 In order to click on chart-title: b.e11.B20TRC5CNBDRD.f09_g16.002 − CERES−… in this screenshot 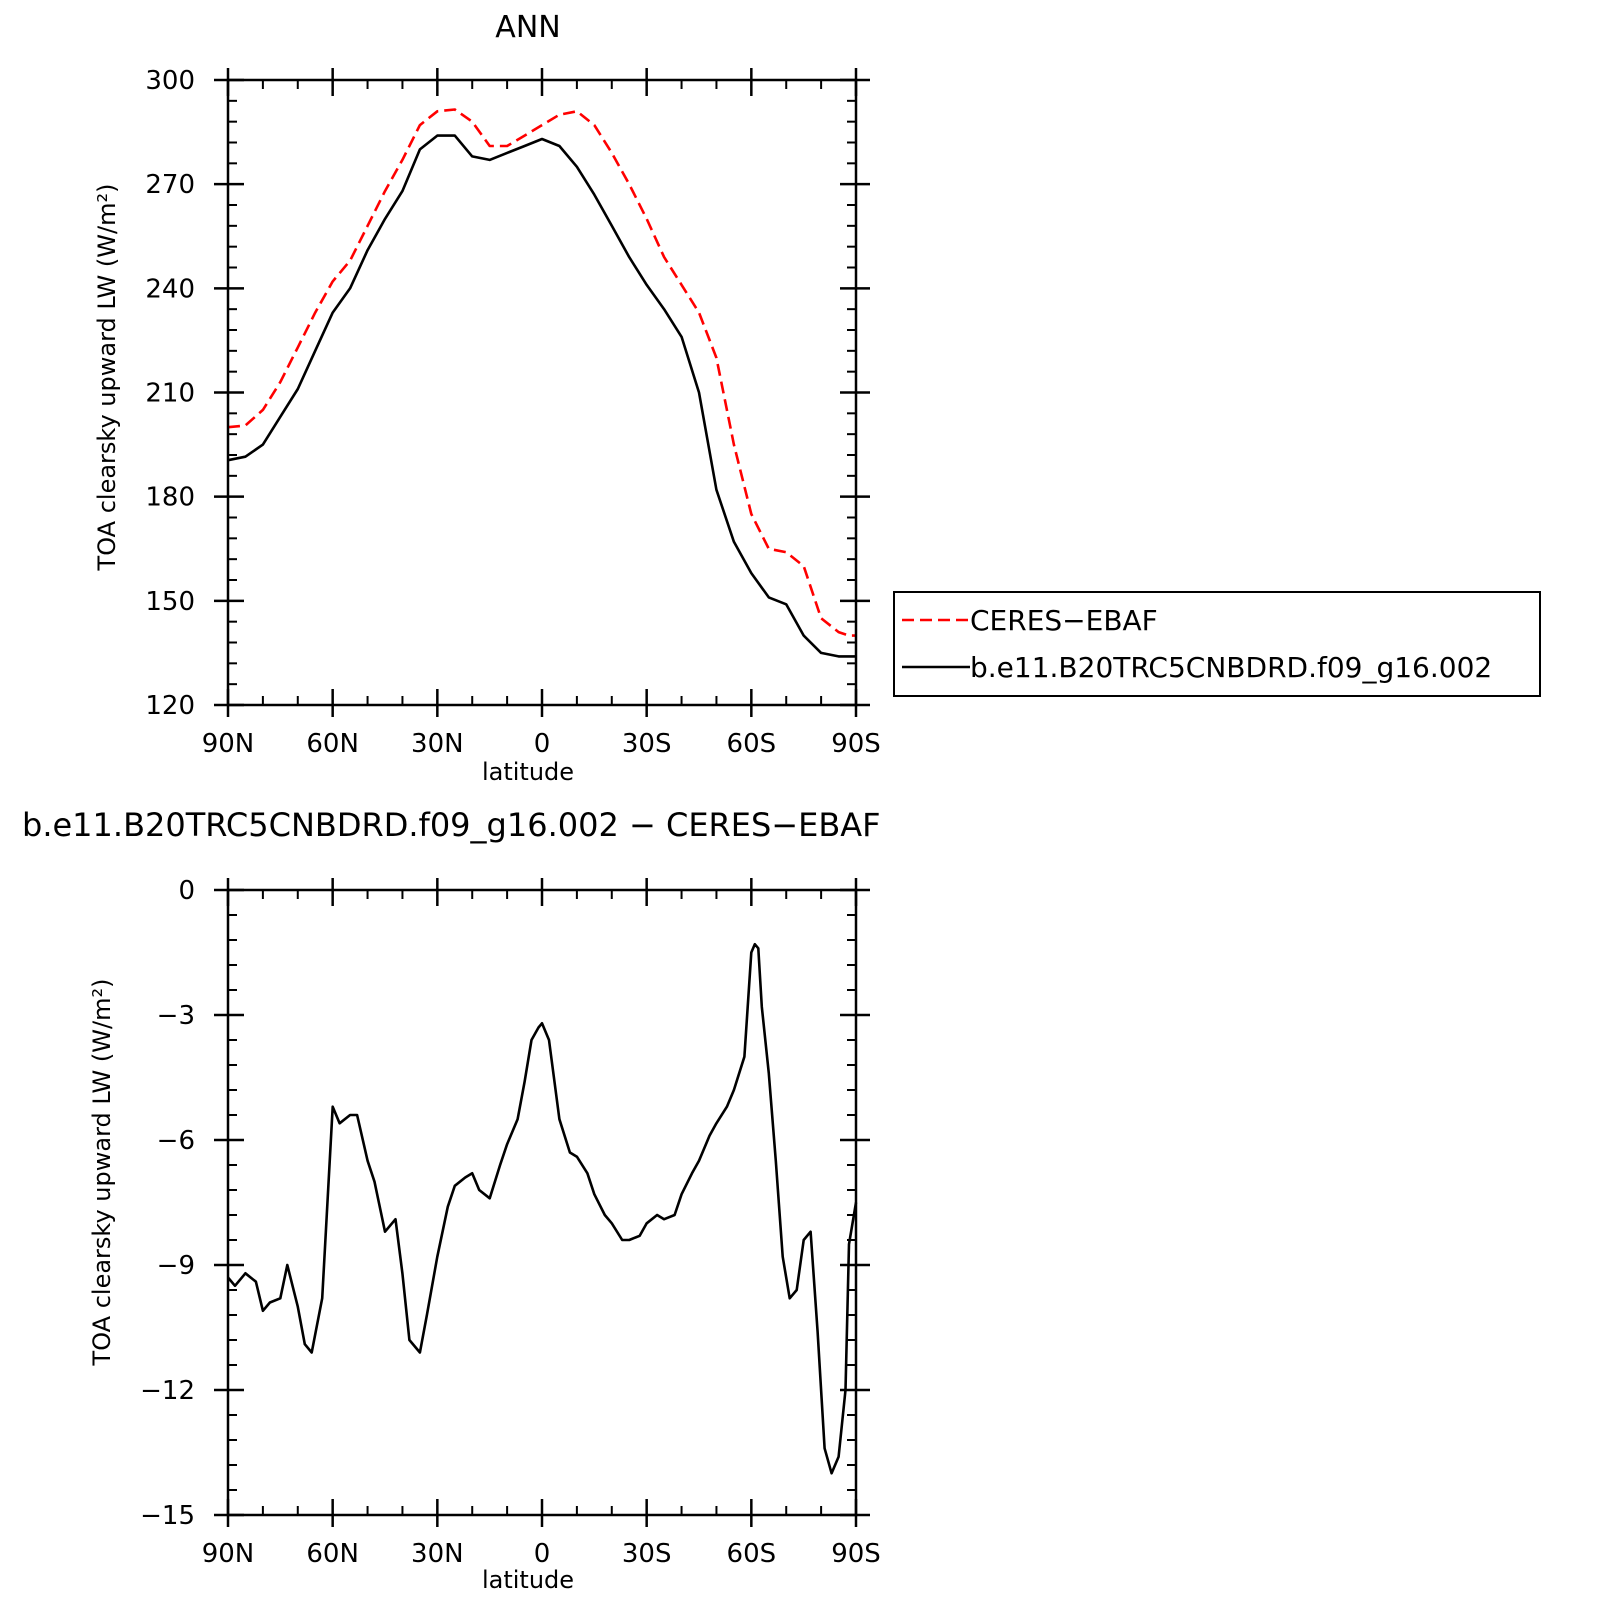, I will do `click(451, 825)`.